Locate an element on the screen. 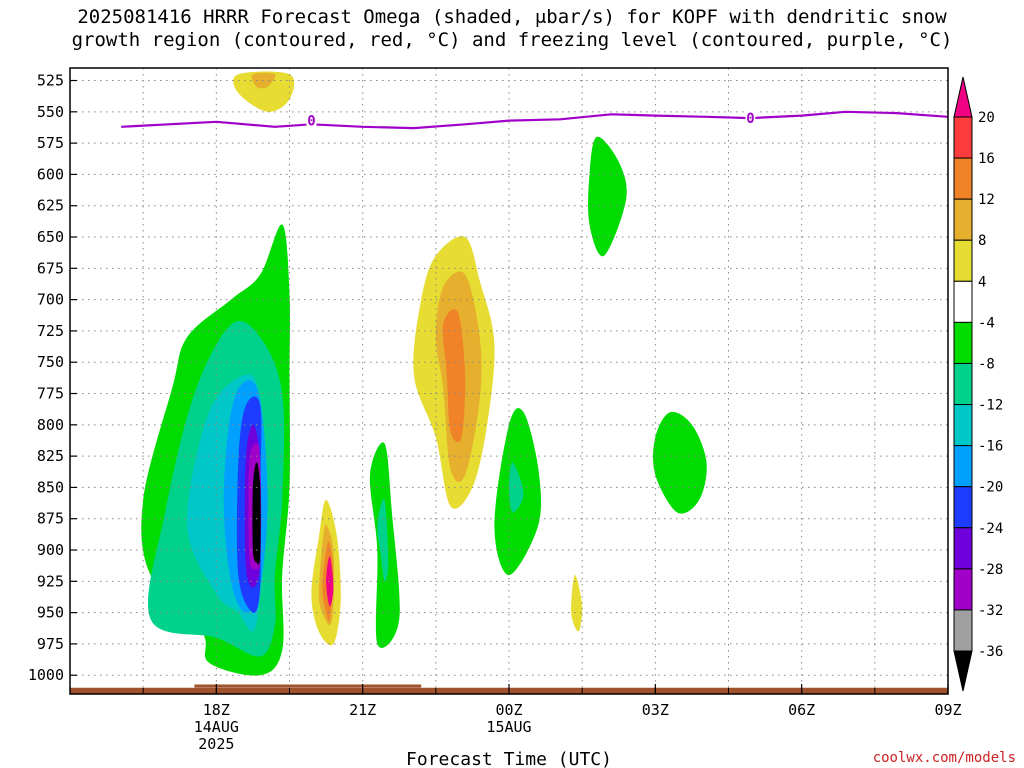  colorbar-tick-label: -32 is located at coordinates (990, 611).